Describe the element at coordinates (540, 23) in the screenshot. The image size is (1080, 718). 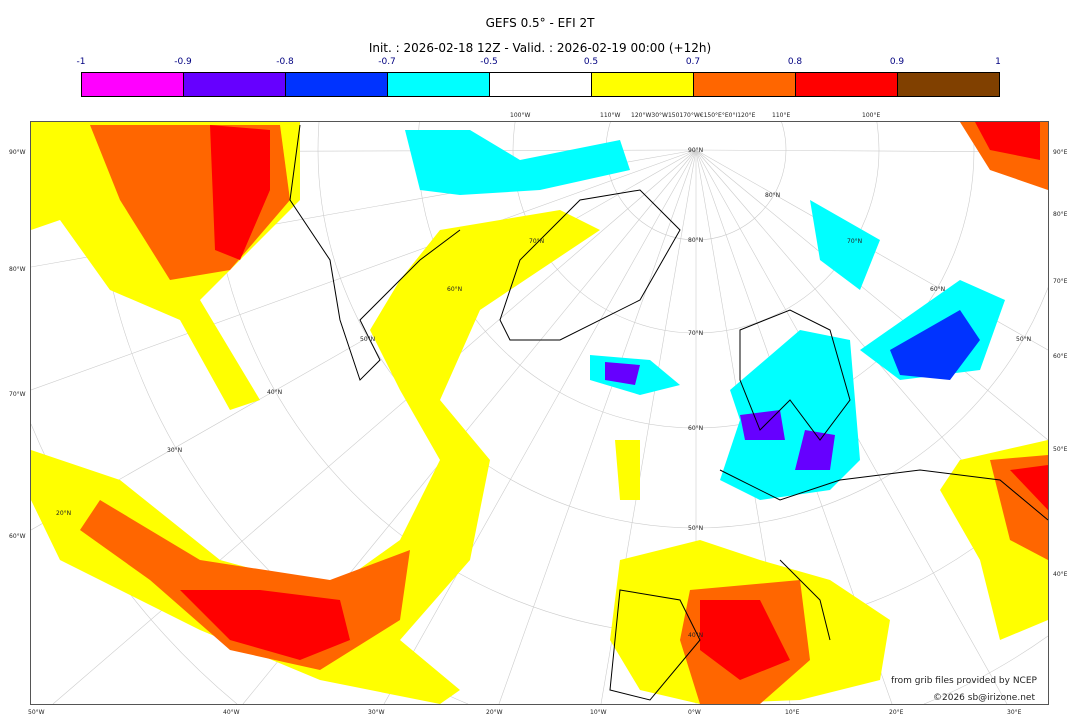
I see `map-title: GEFS 0.5° - EFI 2T` at that location.